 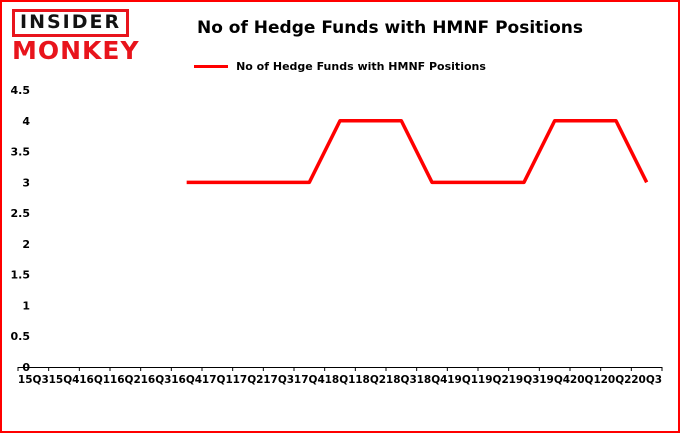 What do you see at coordinates (33, 380) in the screenshot?
I see `x-tick-label: 15Q3` at bounding box center [33, 380].